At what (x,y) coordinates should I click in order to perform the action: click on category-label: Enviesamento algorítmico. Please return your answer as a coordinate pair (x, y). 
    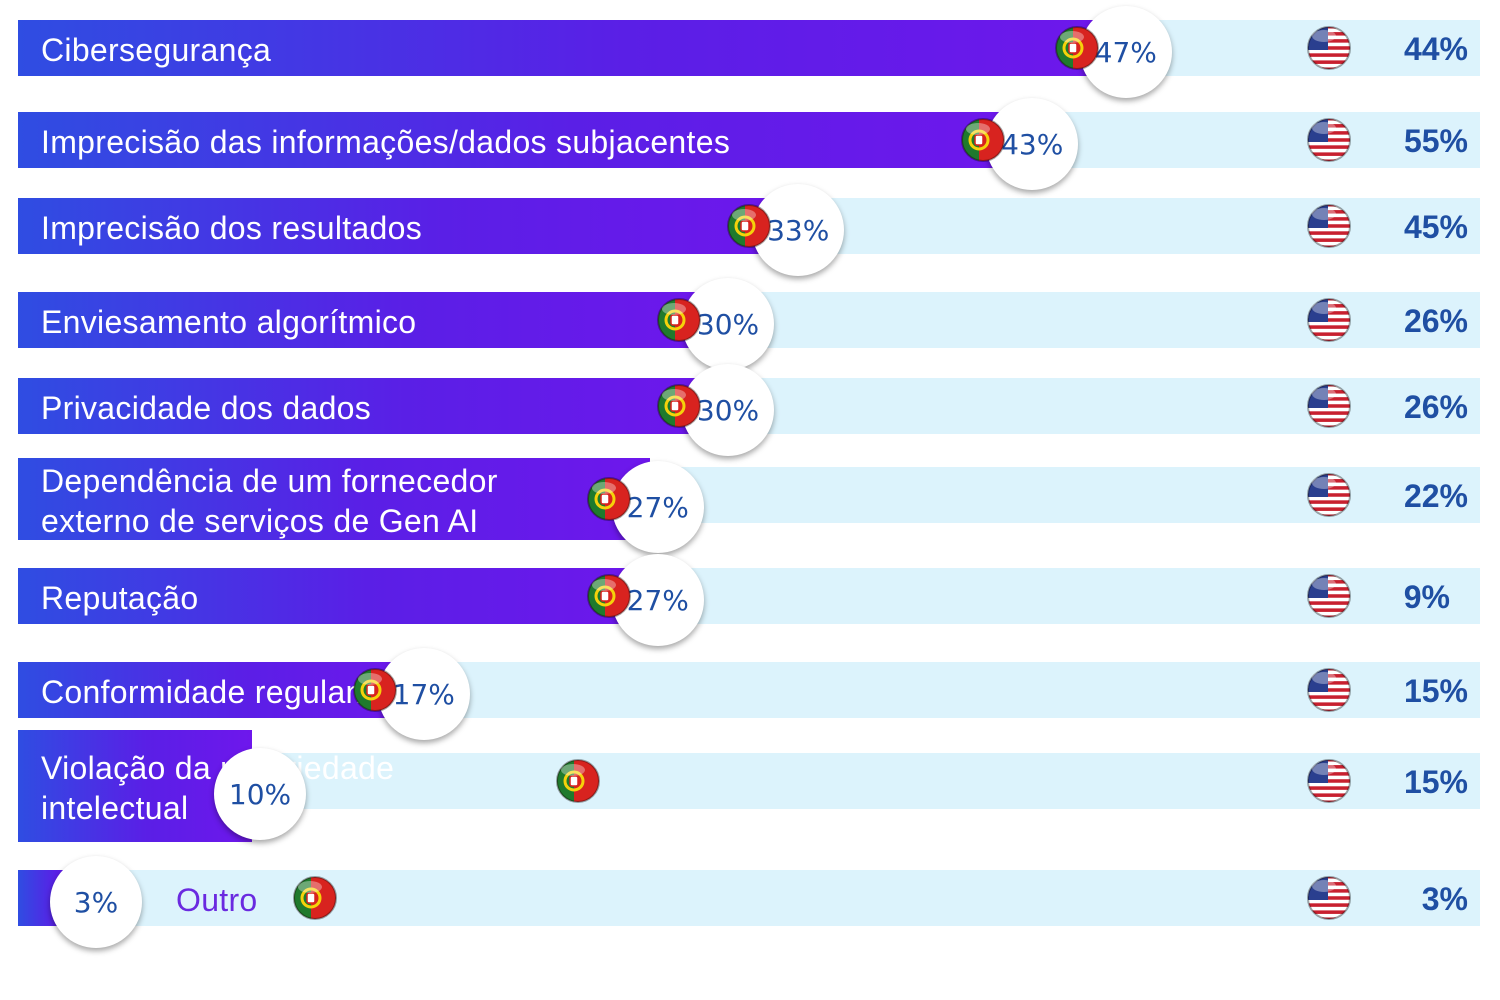
    Looking at the image, I should click on (228, 322).